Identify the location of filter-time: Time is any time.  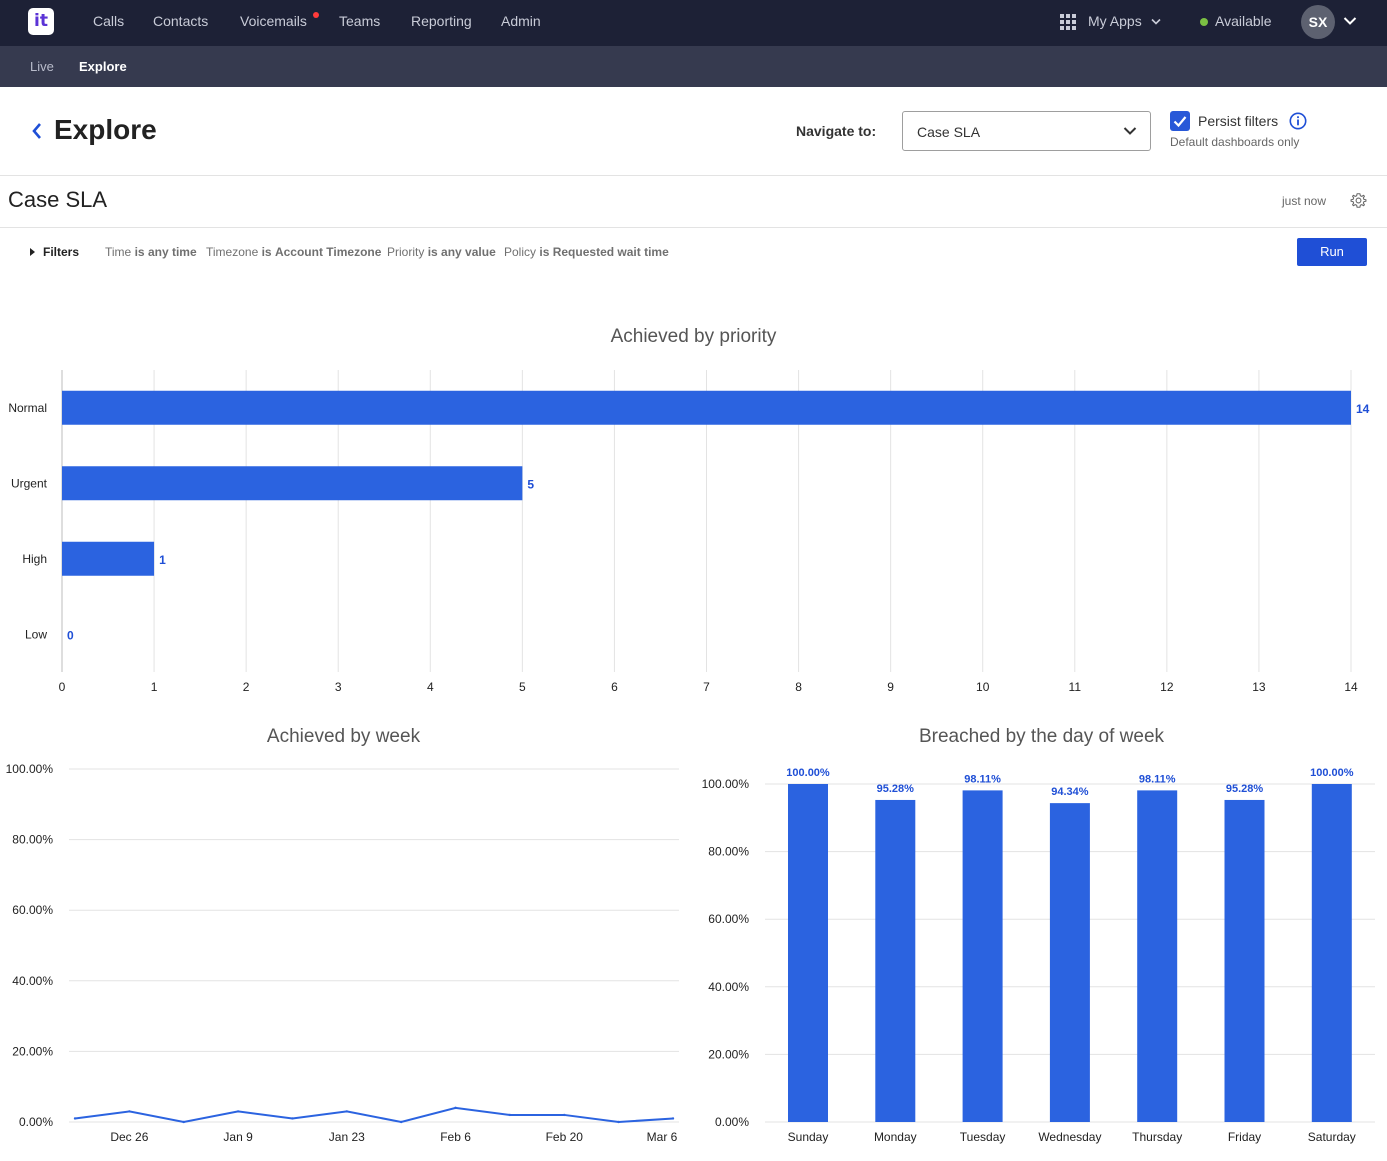
(151, 252).